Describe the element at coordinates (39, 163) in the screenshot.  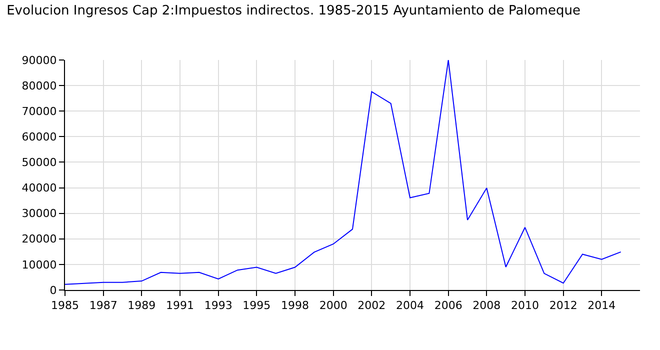
I see `y-tick-label: 50000` at that location.